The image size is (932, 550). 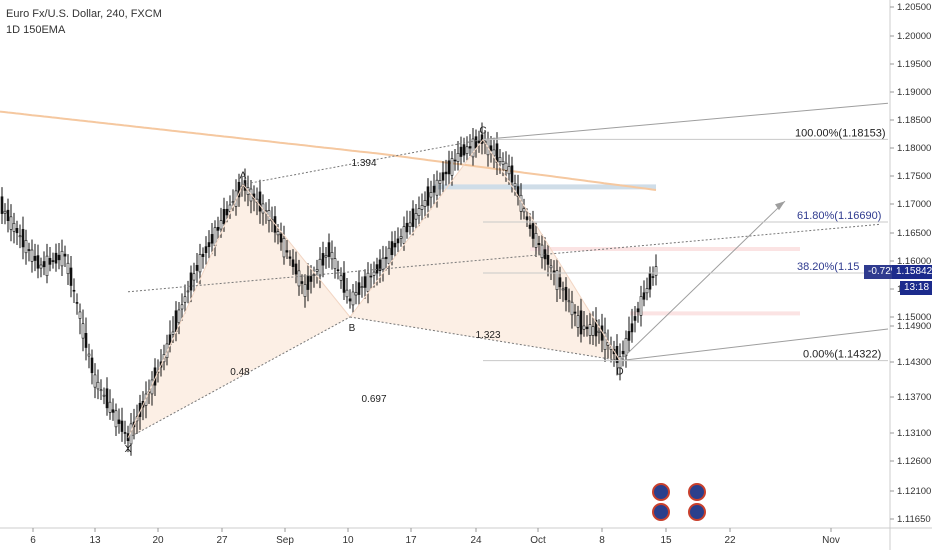 What do you see at coordinates (239, 311) in the screenshot?
I see `pattern-xab-fill` at bounding box center [239, 311].